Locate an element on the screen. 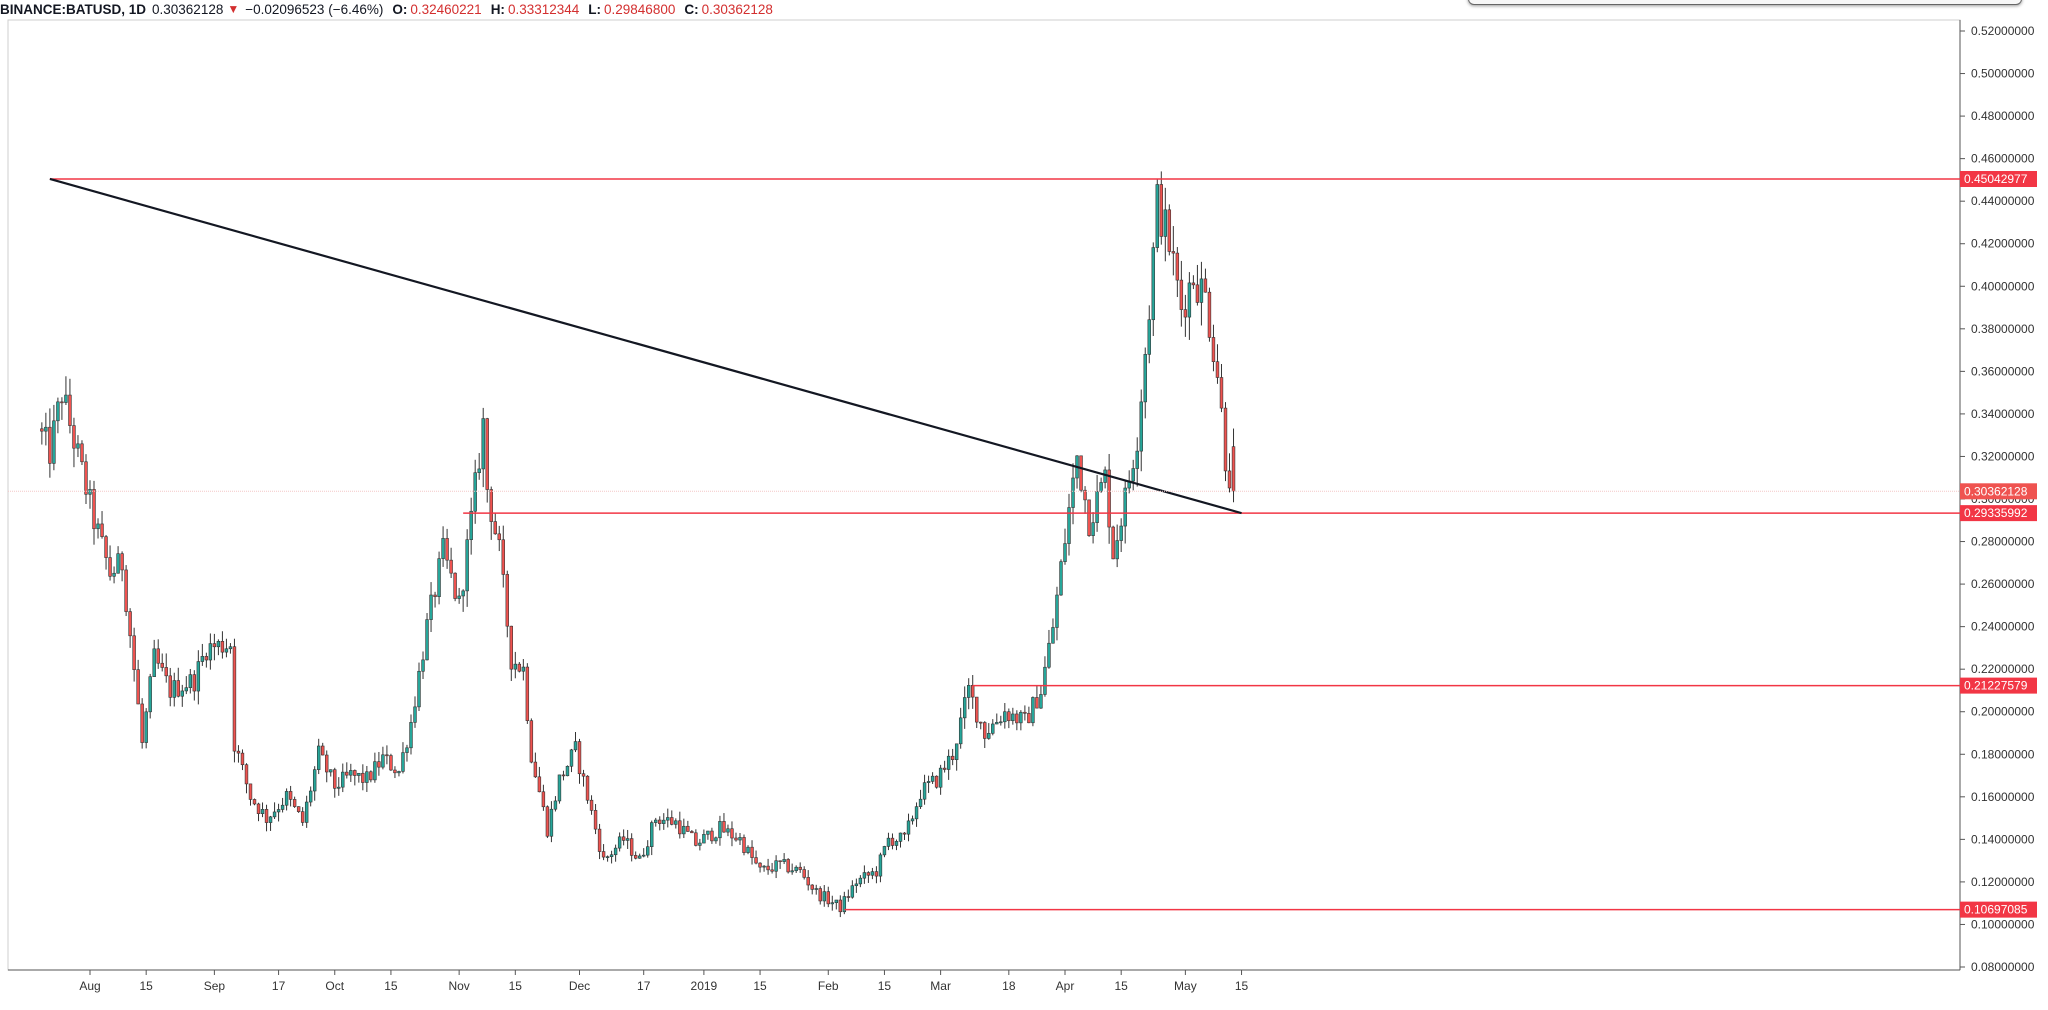 This screenshot has width=2048, height=1010. x-tick-label: 15 is located at coordinates (885, 986).